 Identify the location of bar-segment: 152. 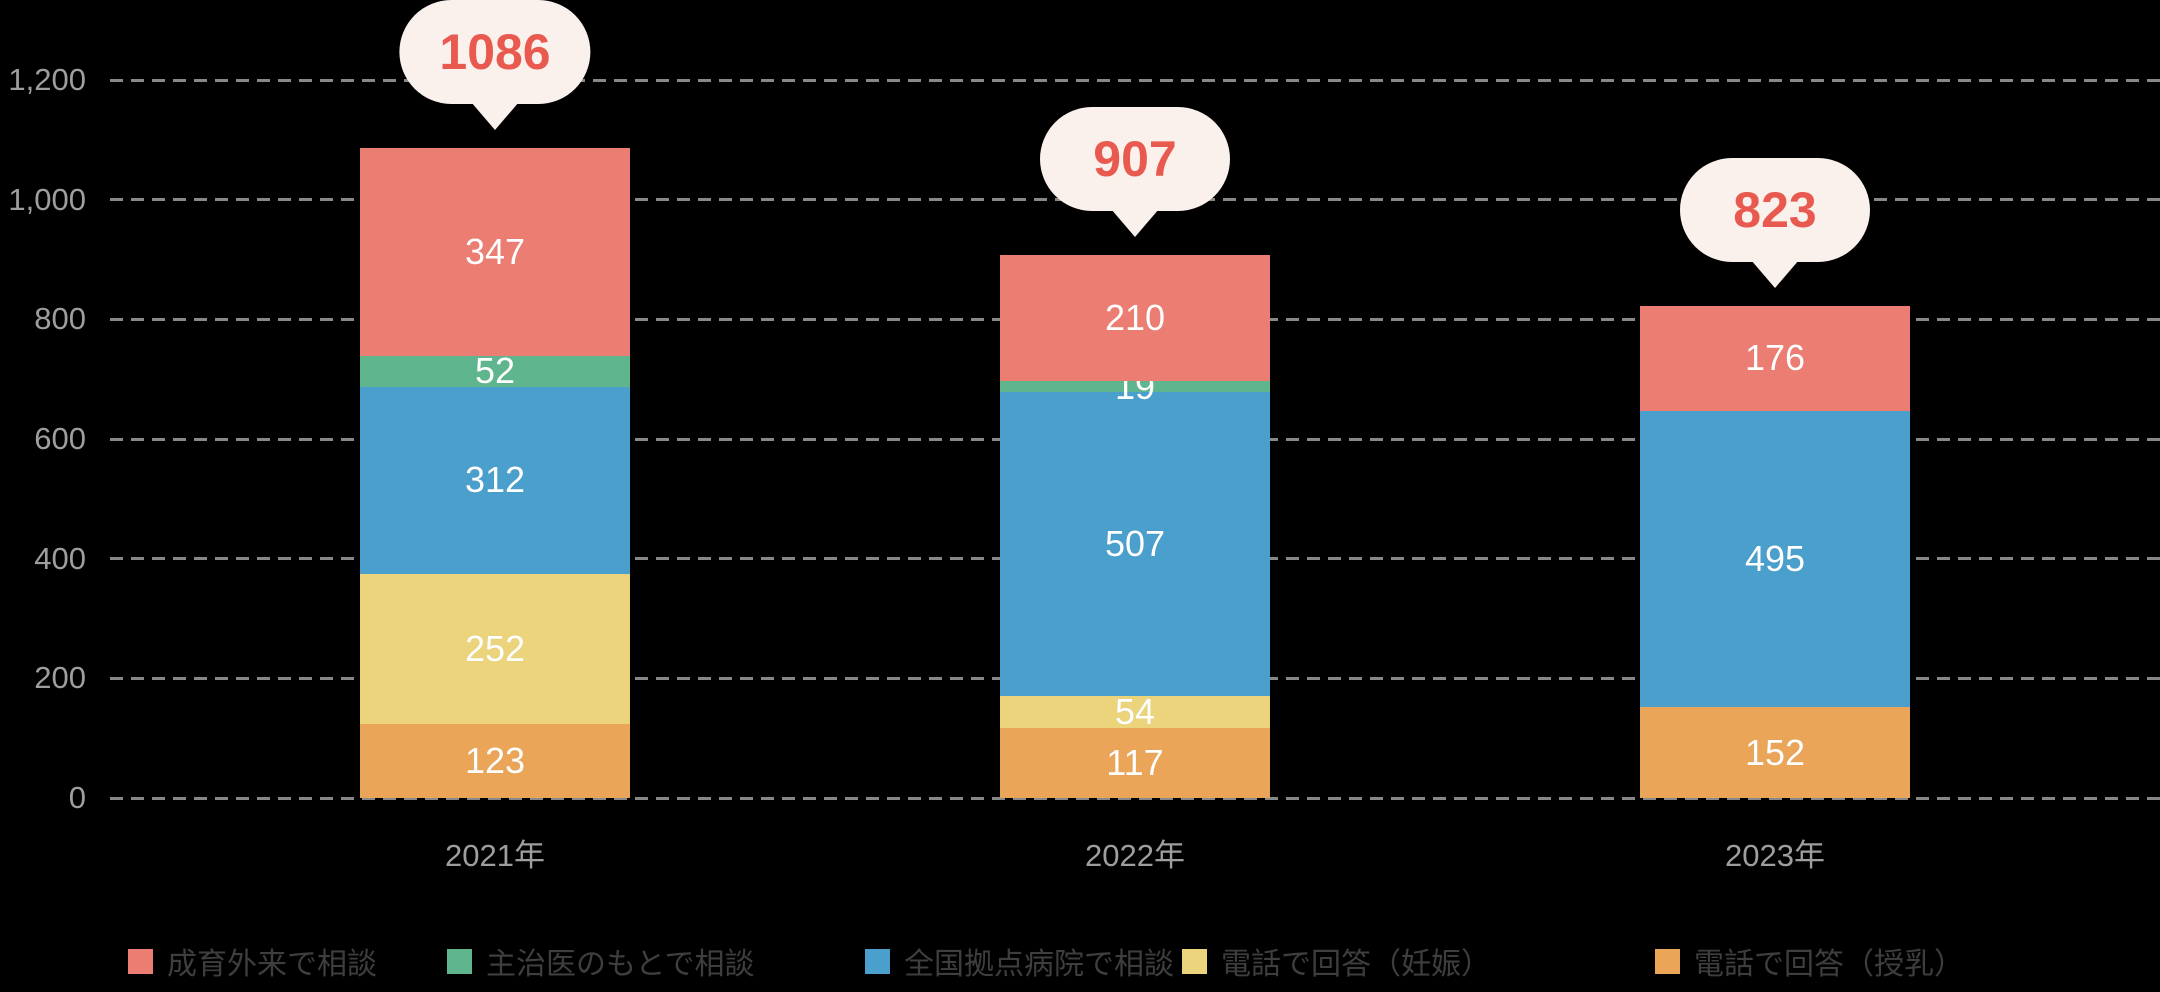
(1775, 752).